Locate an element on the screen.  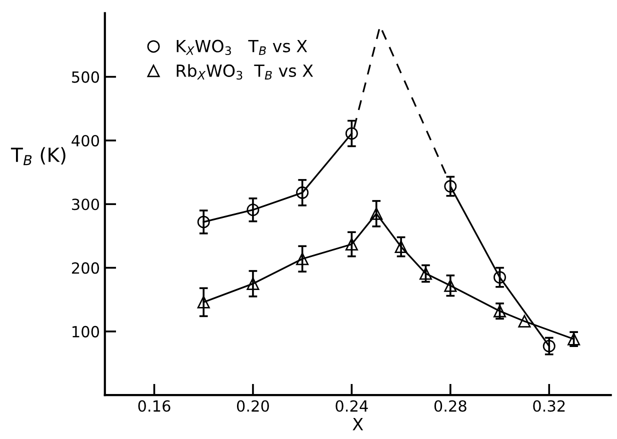
y-tick-label: 100 is located at coordinates (86, 332).